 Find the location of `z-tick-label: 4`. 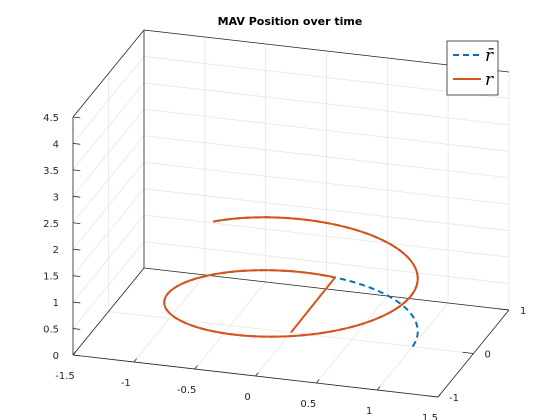

z-tick-label: 4 is located at coordinates (56, 144).